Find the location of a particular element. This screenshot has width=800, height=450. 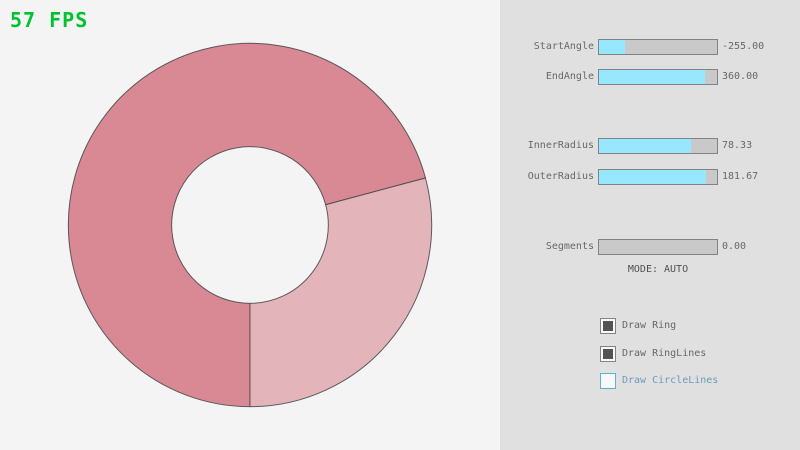

checkbox-draw-ringlines-box is located at coordinates (608, 354).